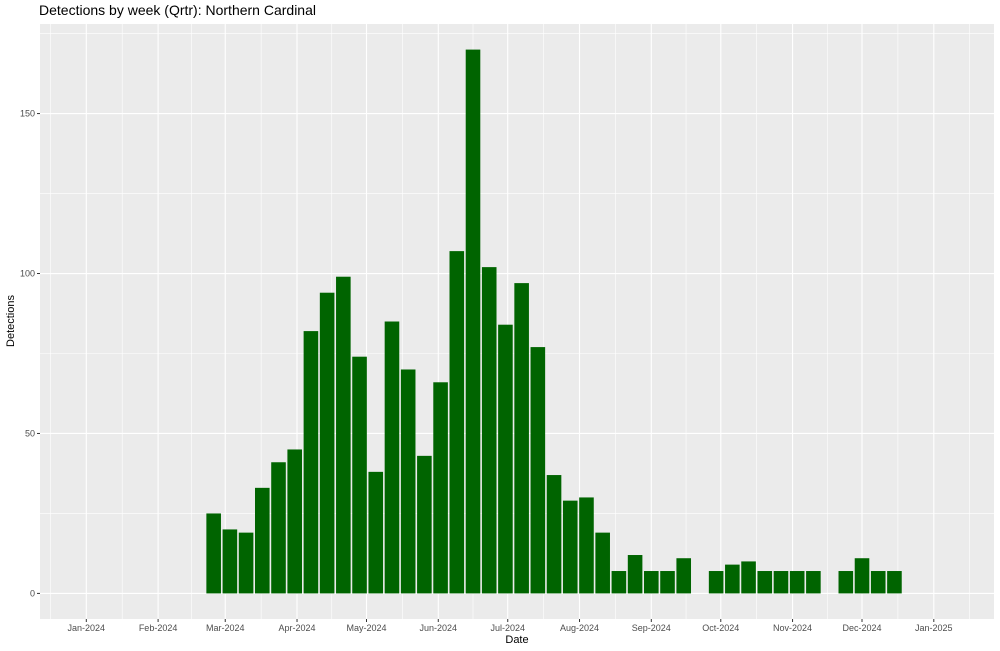 Image resolution: width=1000 pixels, height=651 pixels. Describe the element at coordinates (11, 321) in the screenshot. I see `y-axis-title: Detections` at that location.